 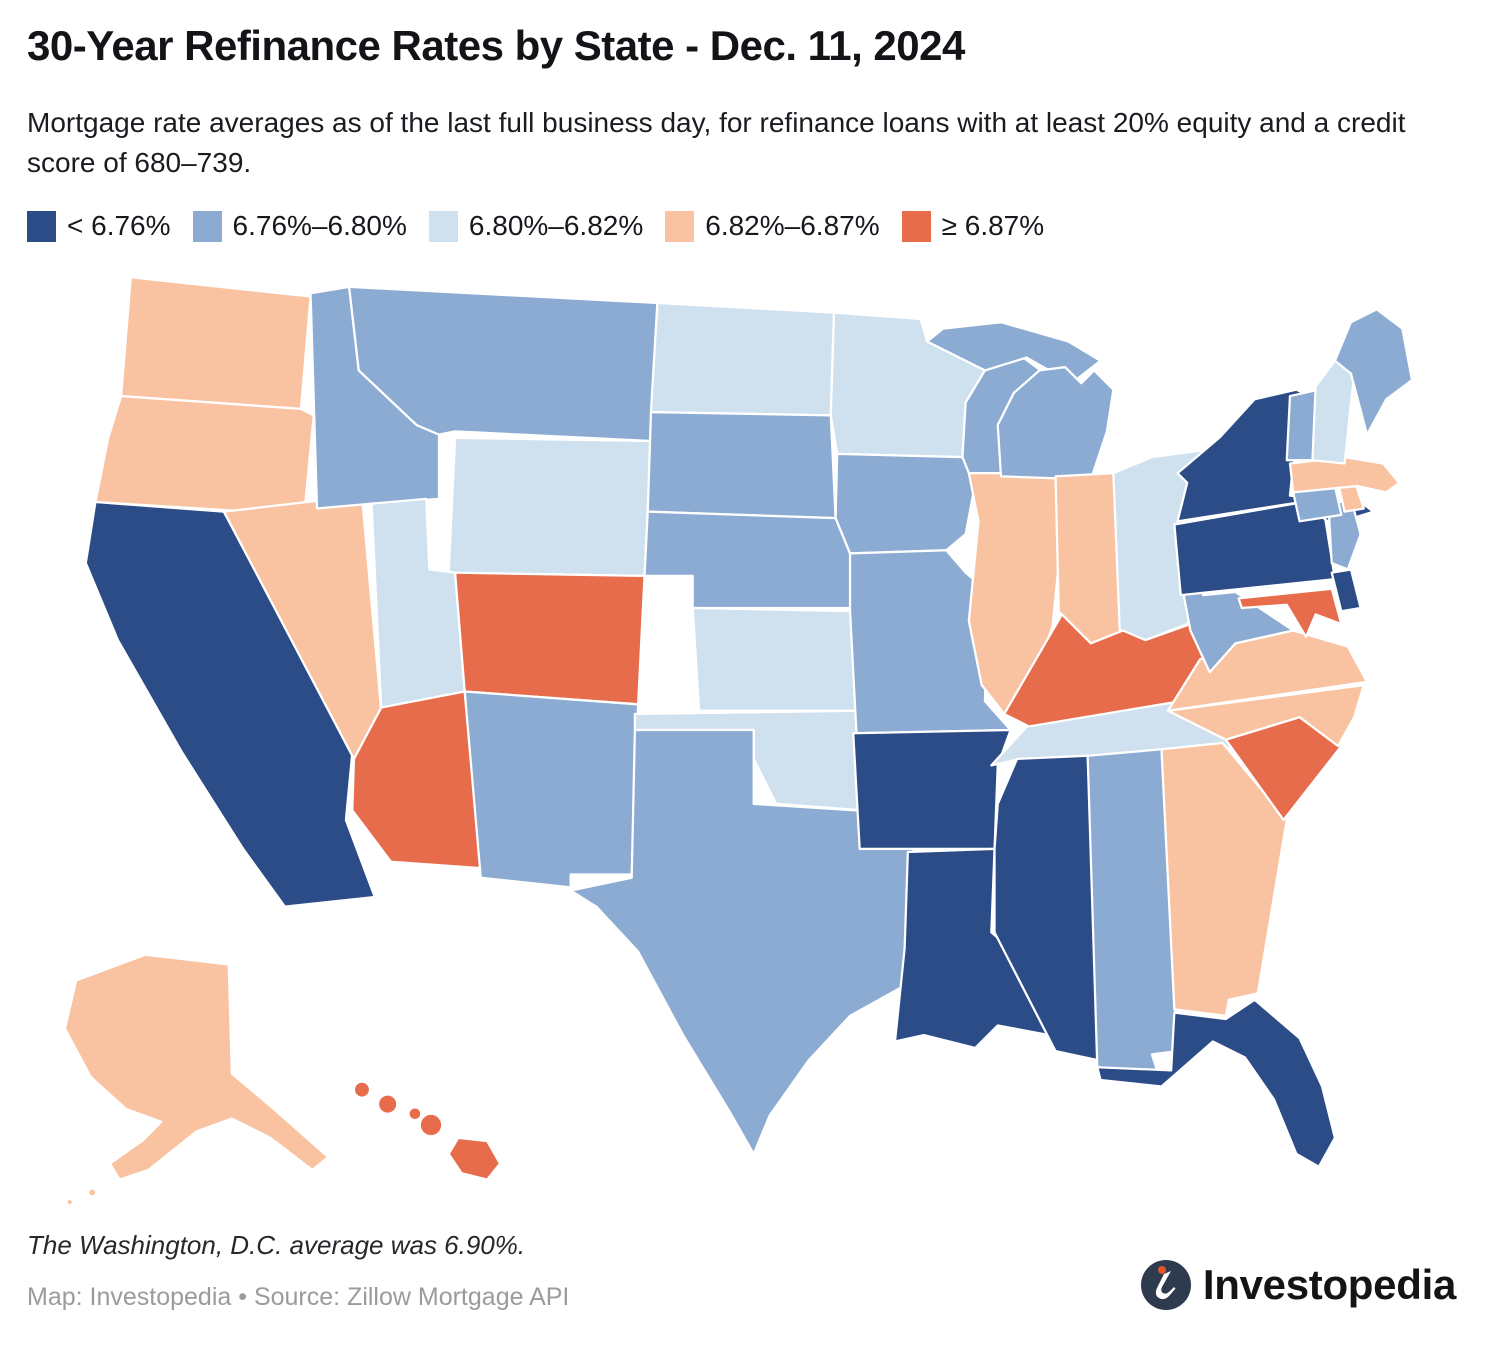 I want to click on state-arkansas, so click(x=932, y=789).